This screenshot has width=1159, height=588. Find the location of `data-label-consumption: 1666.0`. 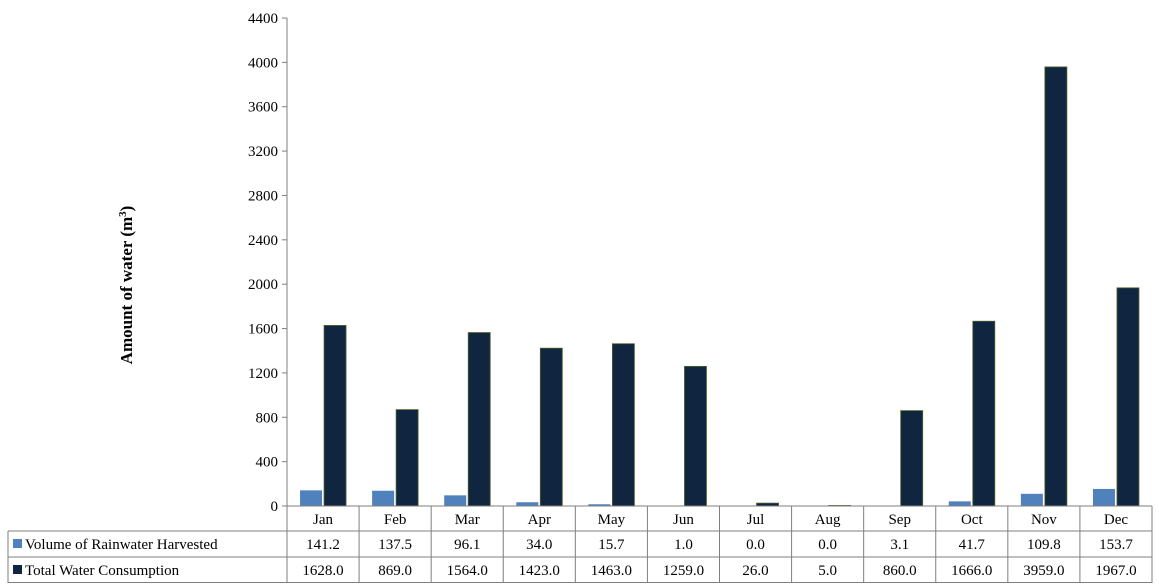

data-label-consumption: 1666.0 is located at coordinates (971, 571).